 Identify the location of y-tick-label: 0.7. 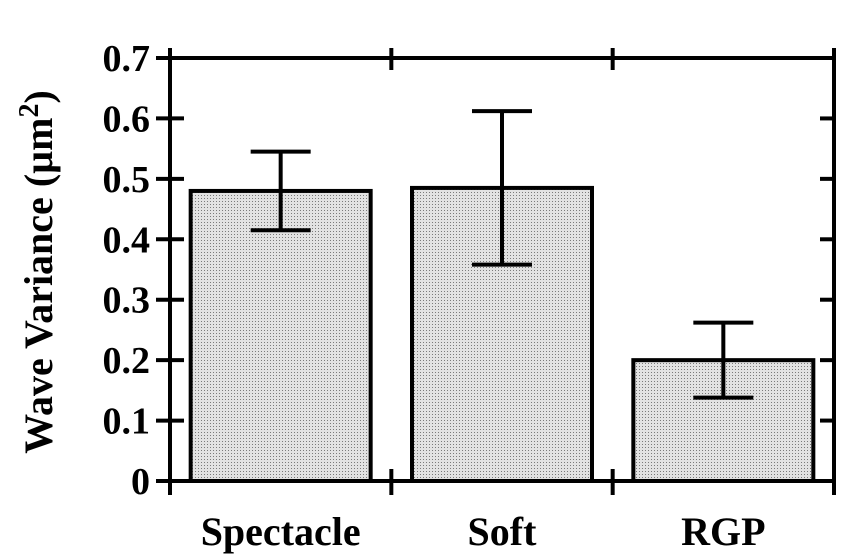
(127, 59).